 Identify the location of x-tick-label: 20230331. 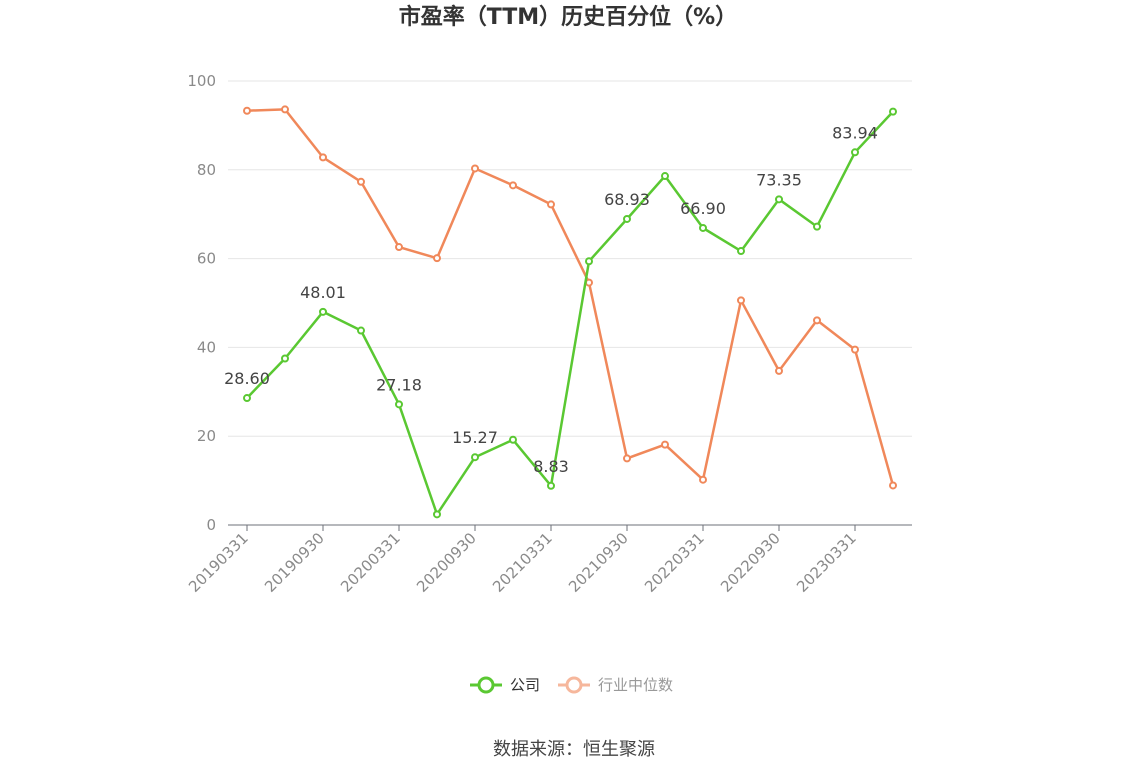
(826, 562).